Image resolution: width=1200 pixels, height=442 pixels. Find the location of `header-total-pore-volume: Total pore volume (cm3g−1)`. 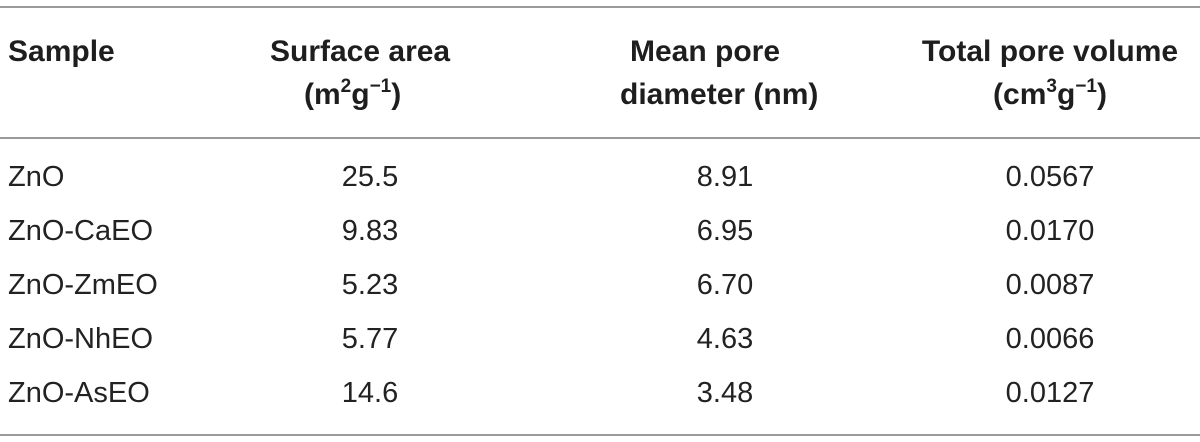

header-total-pore-volume: Total pore volume (cm3g−1) is located at coordinates (1050, 73).